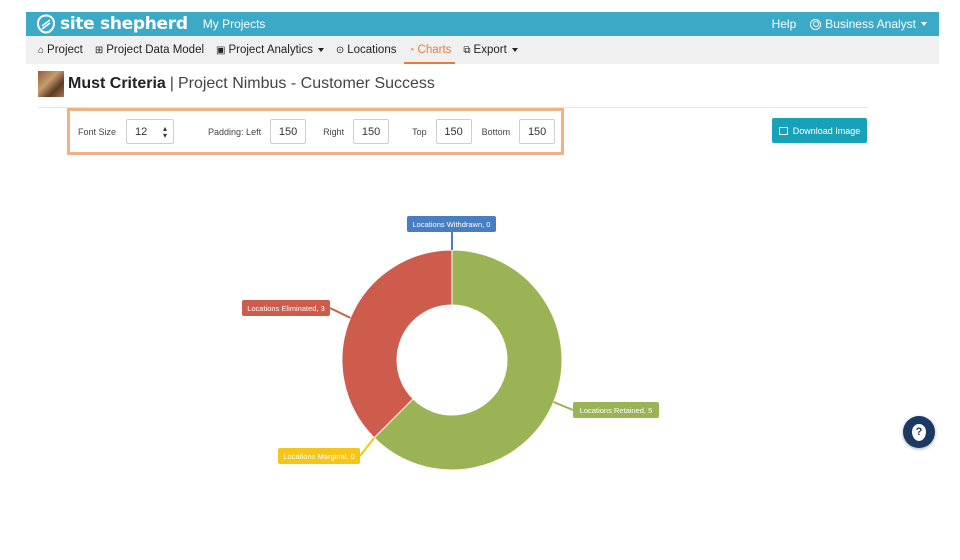 This screenshot has width=960, height=560. I want to click on data-label: Locations Marginal, 0, so click(318, 456).